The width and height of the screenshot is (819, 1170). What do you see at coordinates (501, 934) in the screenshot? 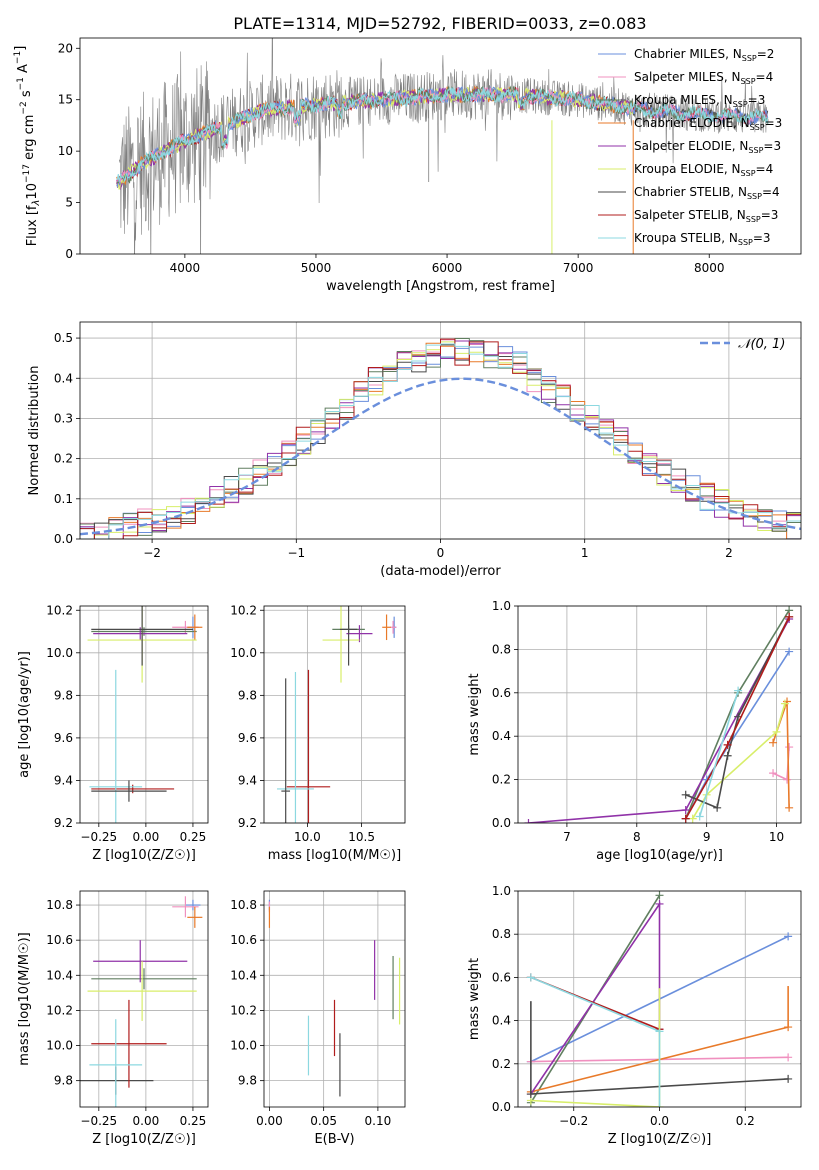
I see `y-tick-label: 0.8` at bounding box center [501, 934].